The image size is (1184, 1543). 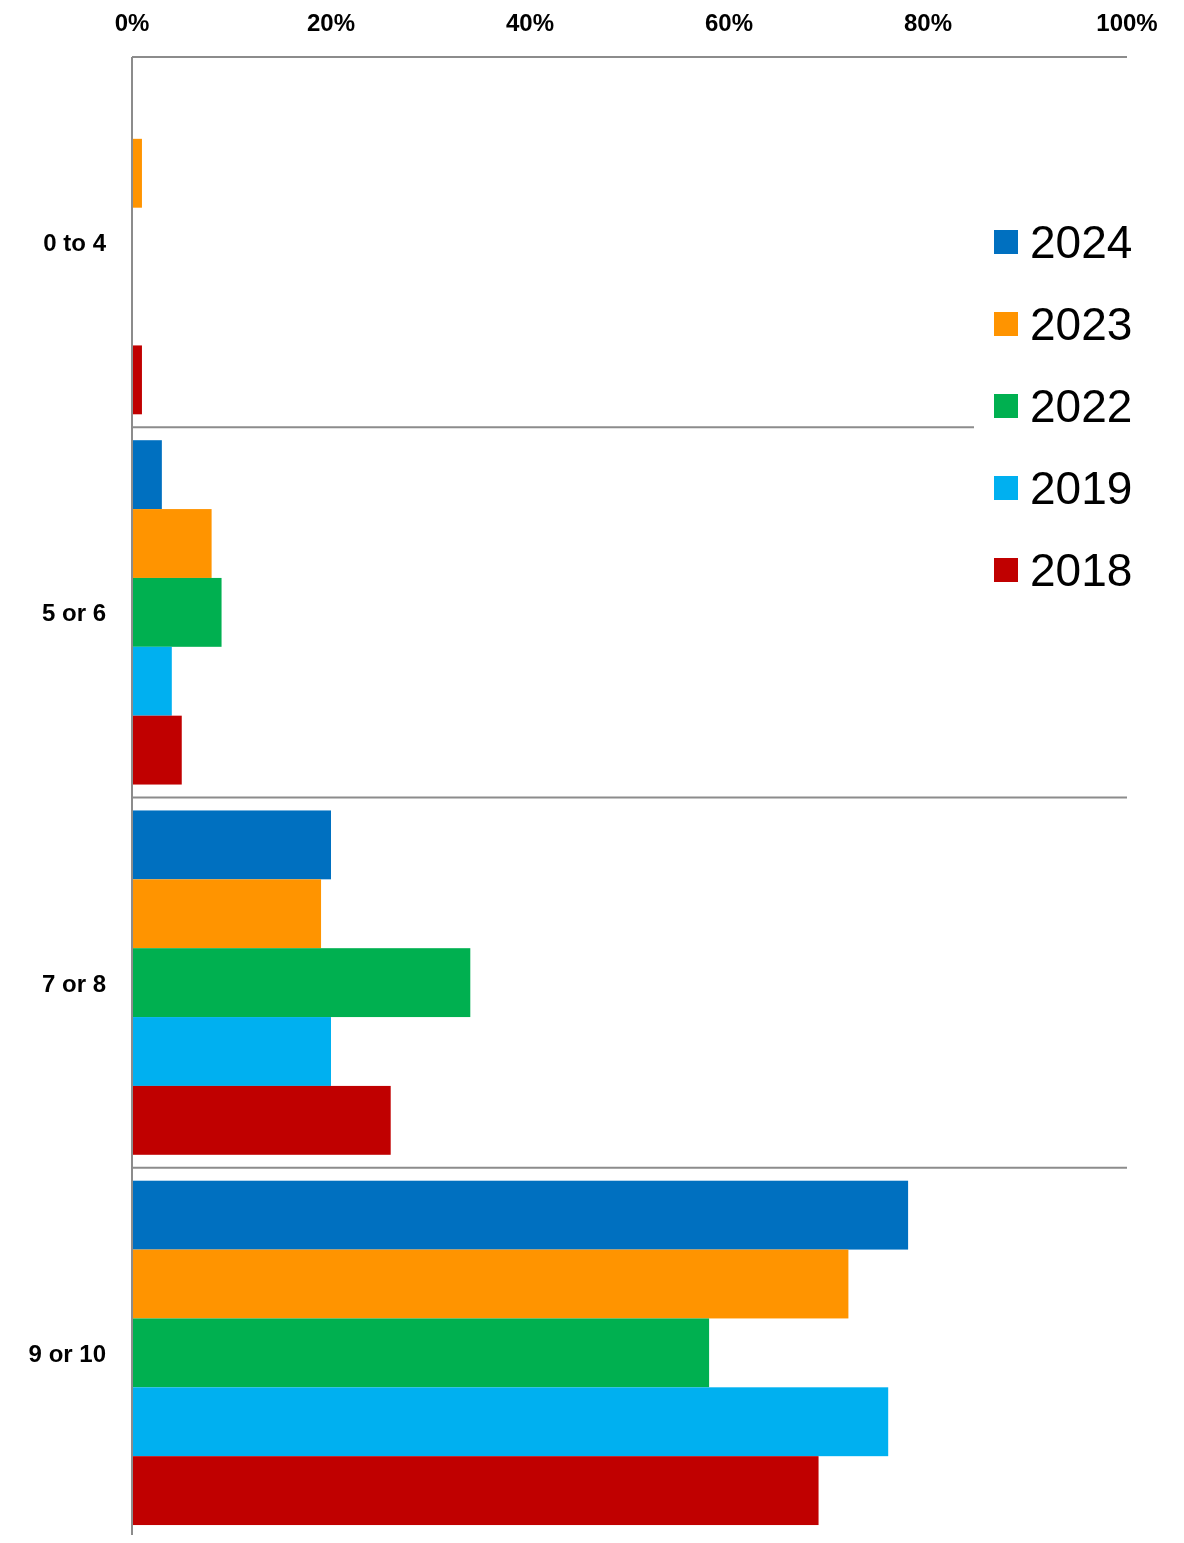 What do you see at coordinates (729, 22) in the screenshot?
I see `x-tick-label: 60%` at bounding box center [729, 22].